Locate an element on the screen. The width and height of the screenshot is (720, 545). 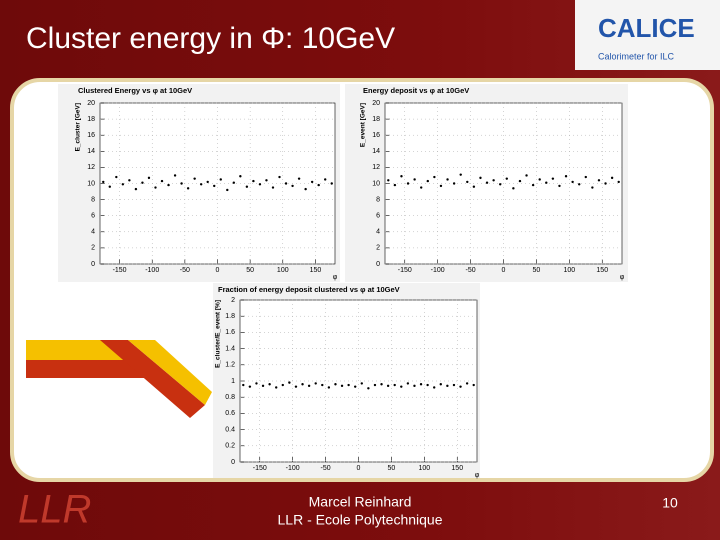
y-tick-label: 16 is located at coordinates (91, 135).